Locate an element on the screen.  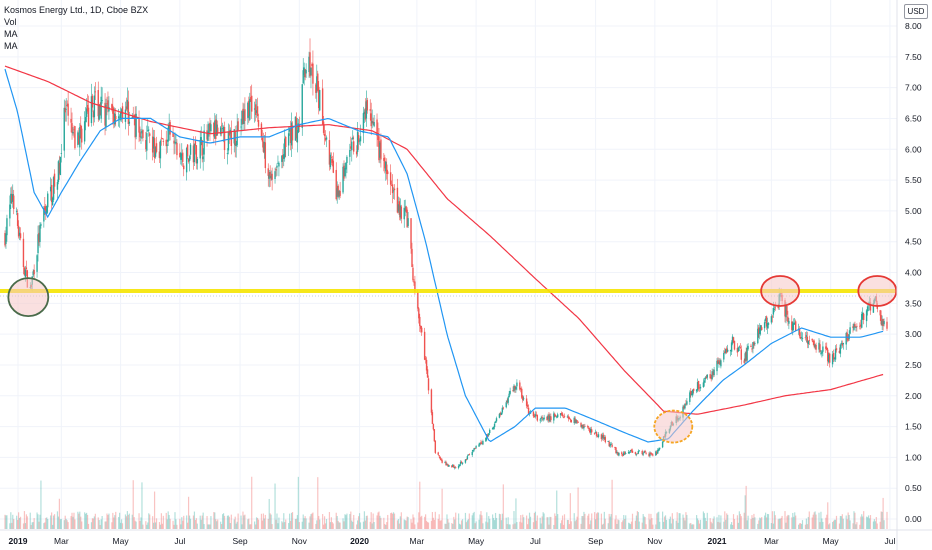
support-line is located at coordinates (448, 292).